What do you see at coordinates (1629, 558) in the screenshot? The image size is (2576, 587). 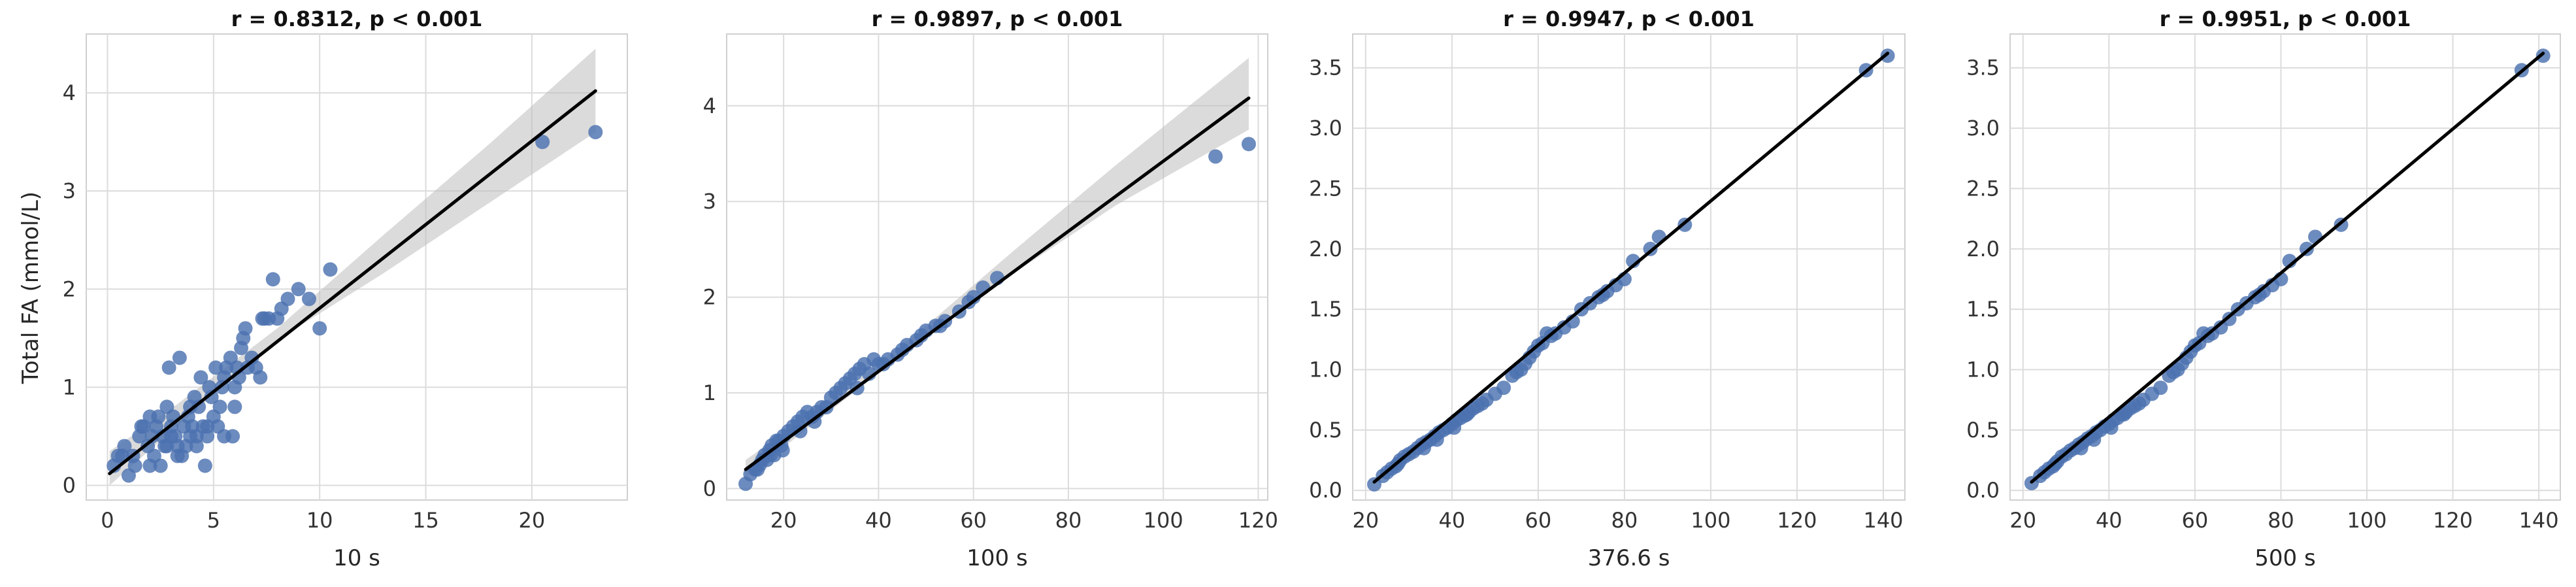 I see `x-axis-label: 376.6 s` at bounding box center [1629, 558].